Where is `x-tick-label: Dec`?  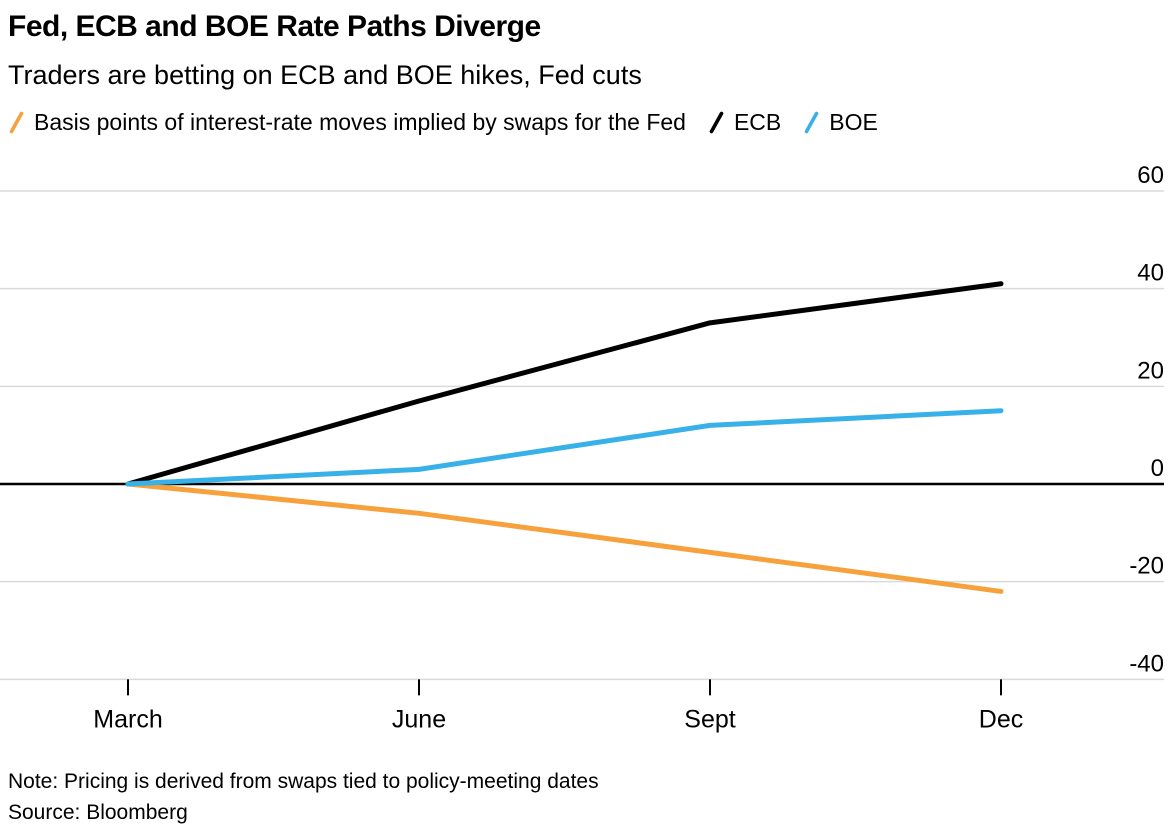 x-tick-label: Dec is located at coordinates (1001, 719).